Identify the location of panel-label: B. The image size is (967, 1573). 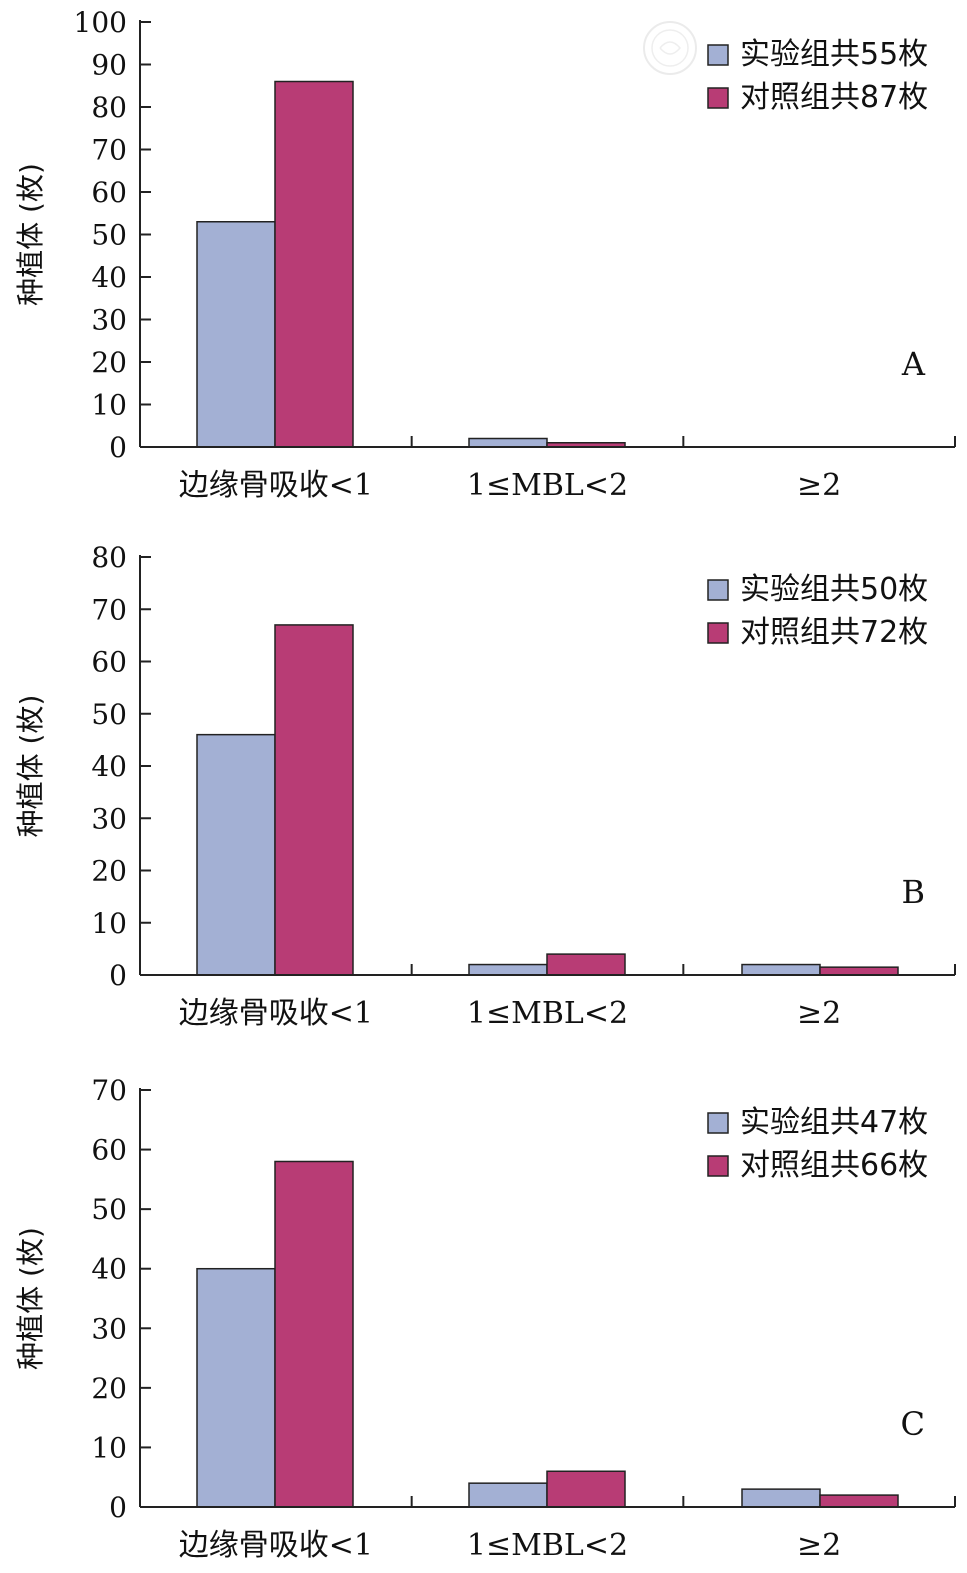
(913, 892).